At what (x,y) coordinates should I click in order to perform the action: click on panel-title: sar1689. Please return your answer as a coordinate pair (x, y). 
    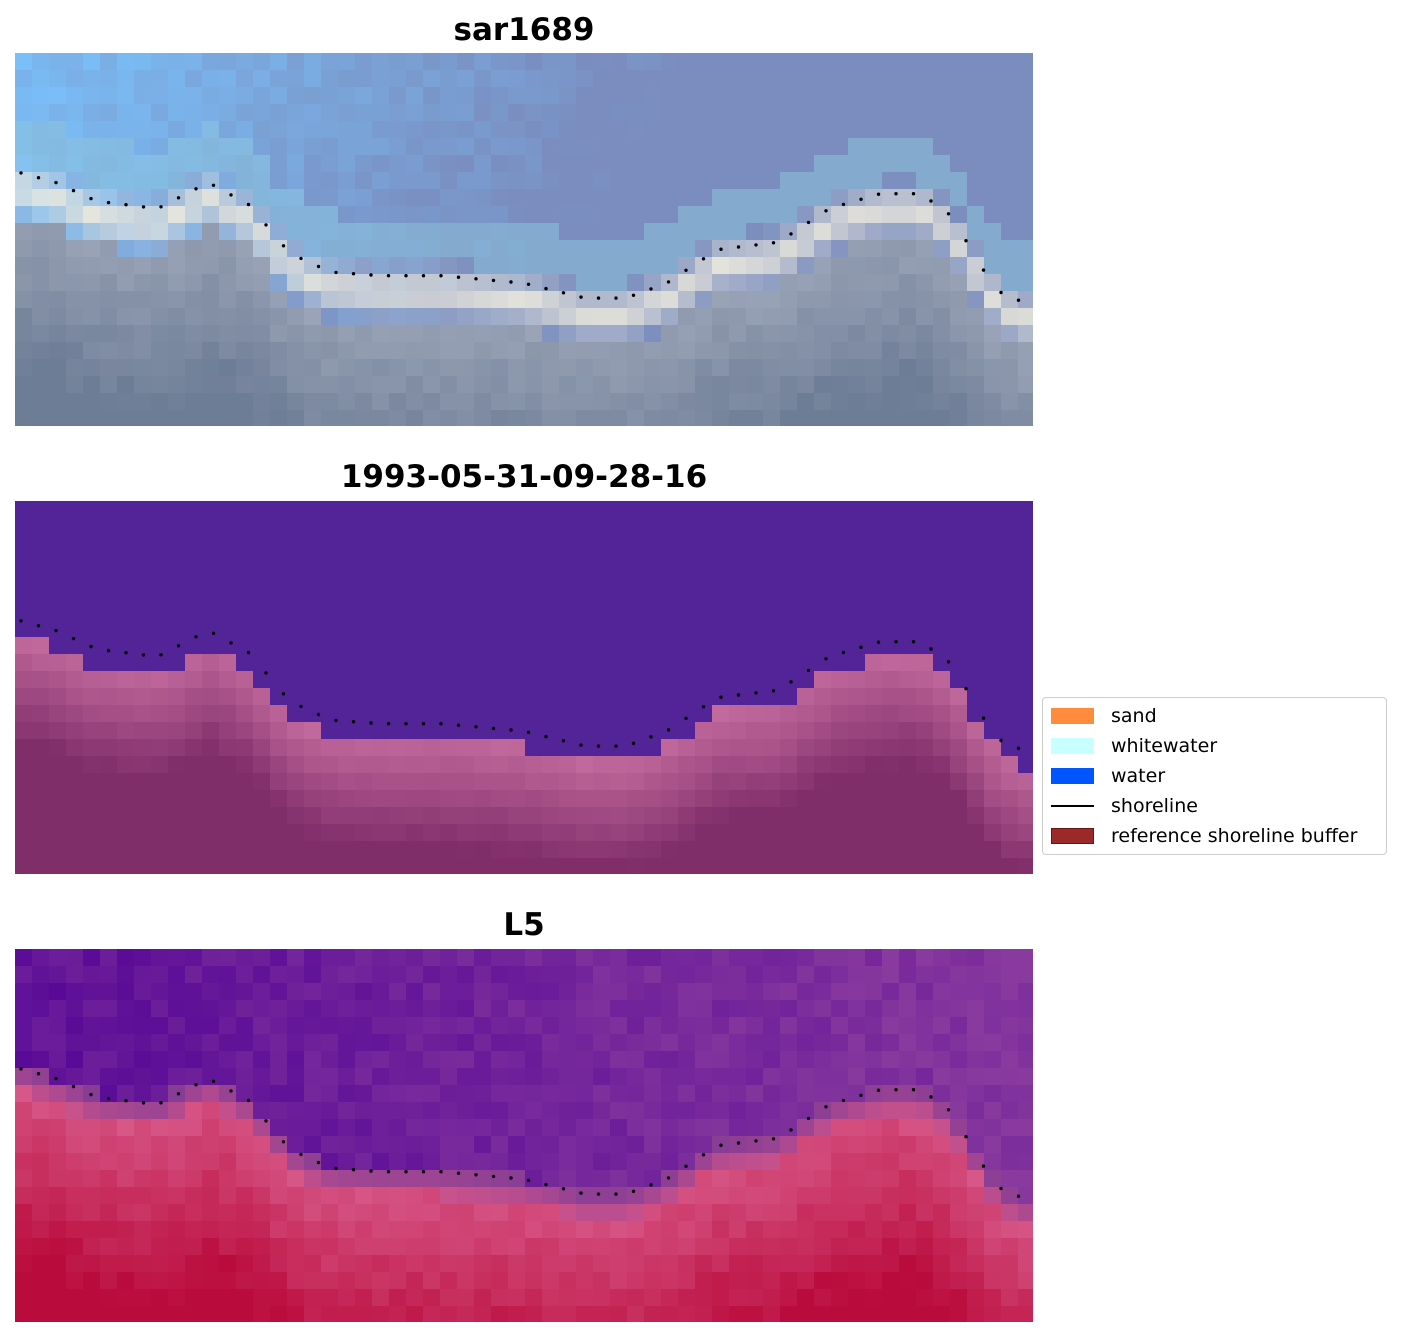
    Looking at the image, I should click on (524, 30).